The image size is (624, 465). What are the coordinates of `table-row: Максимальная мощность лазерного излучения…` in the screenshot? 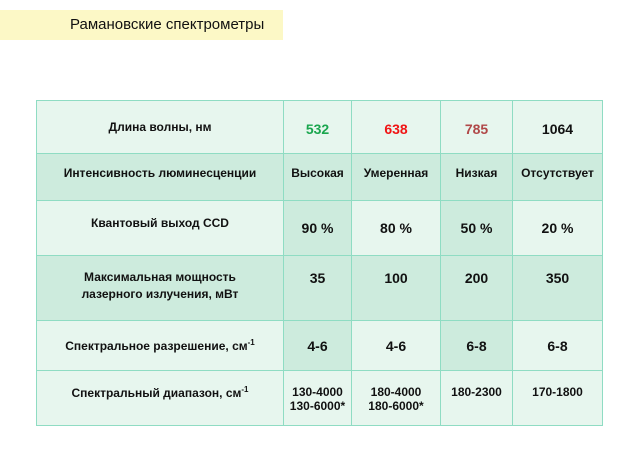 It's located at (319, 288).